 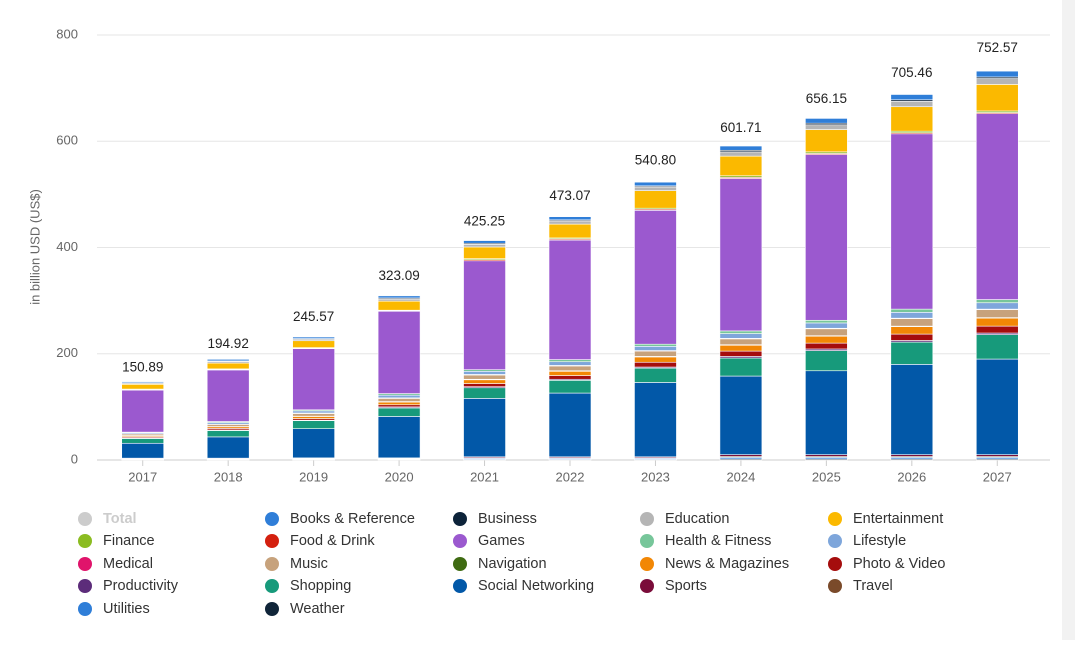 I want to click on legend-label: Productivity, so click(x=141, y=586).